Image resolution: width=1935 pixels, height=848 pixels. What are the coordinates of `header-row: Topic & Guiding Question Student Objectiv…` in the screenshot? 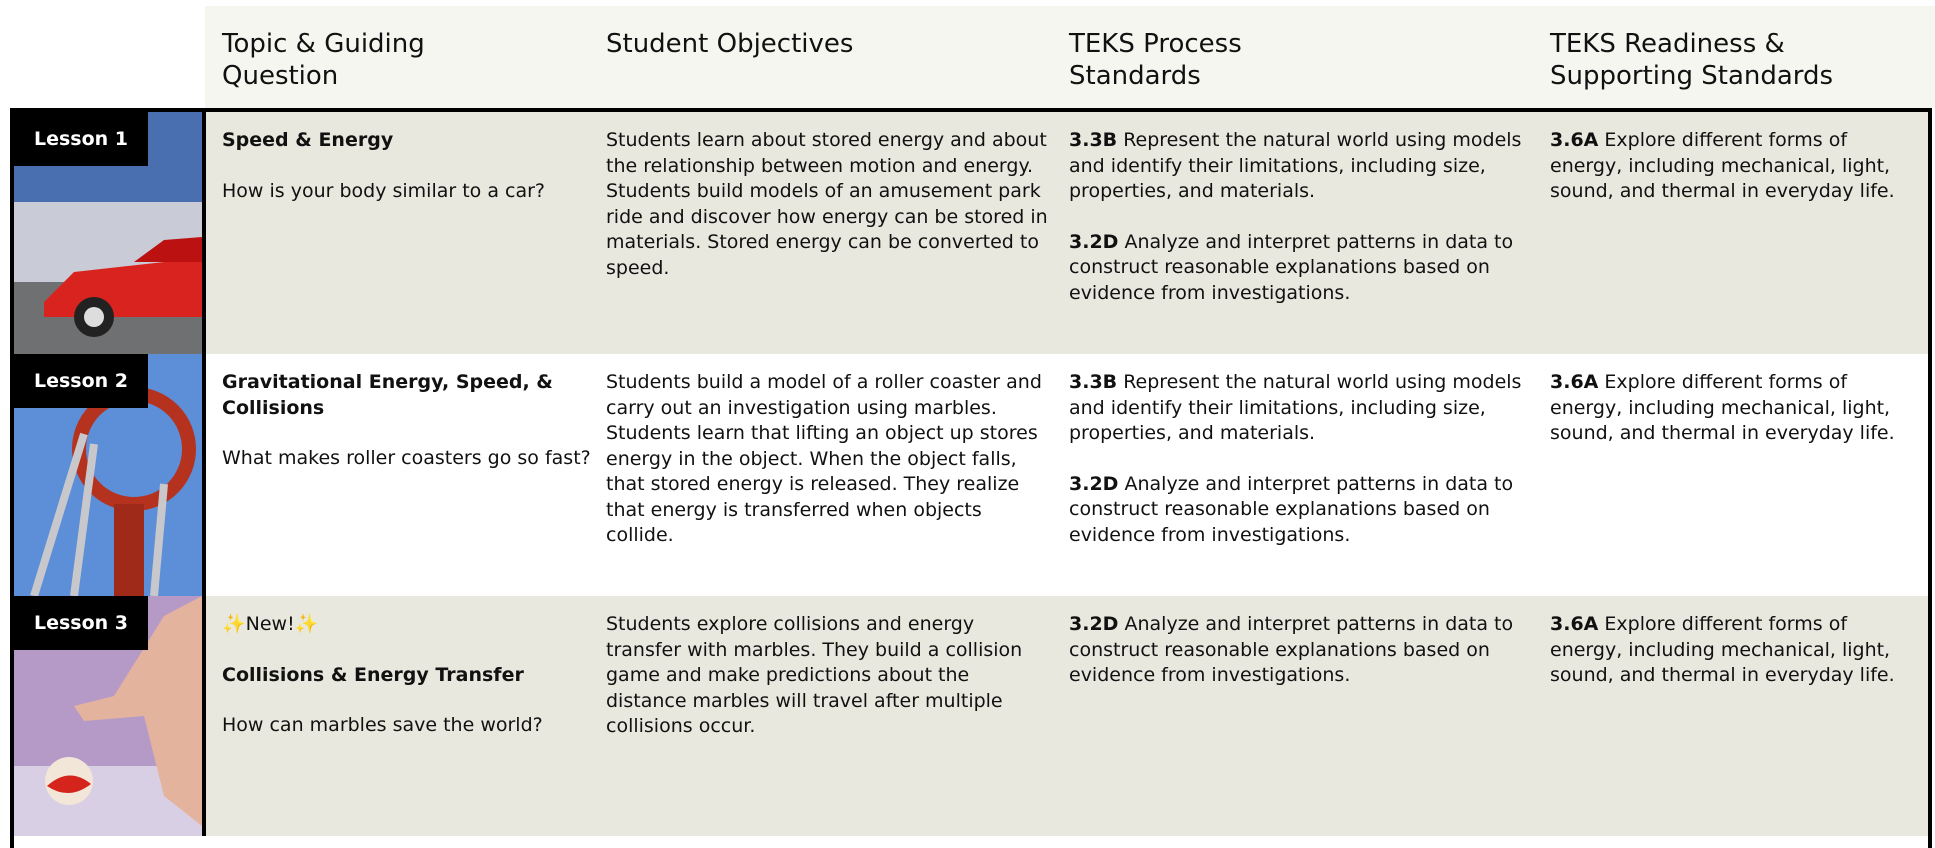 It's located at (1070, 57).